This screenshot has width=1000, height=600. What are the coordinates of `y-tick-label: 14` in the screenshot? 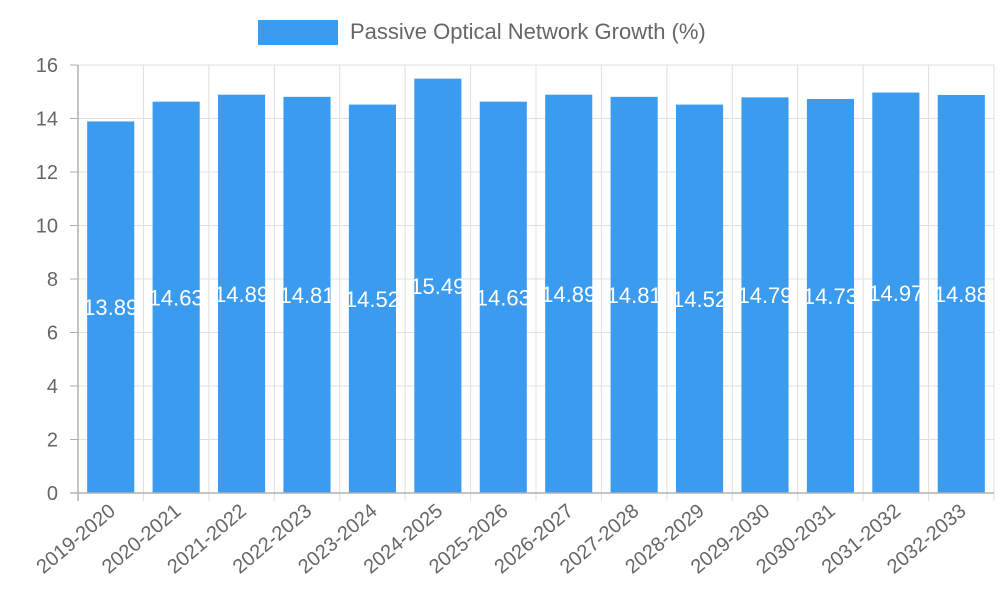 It's located at (47, 120).